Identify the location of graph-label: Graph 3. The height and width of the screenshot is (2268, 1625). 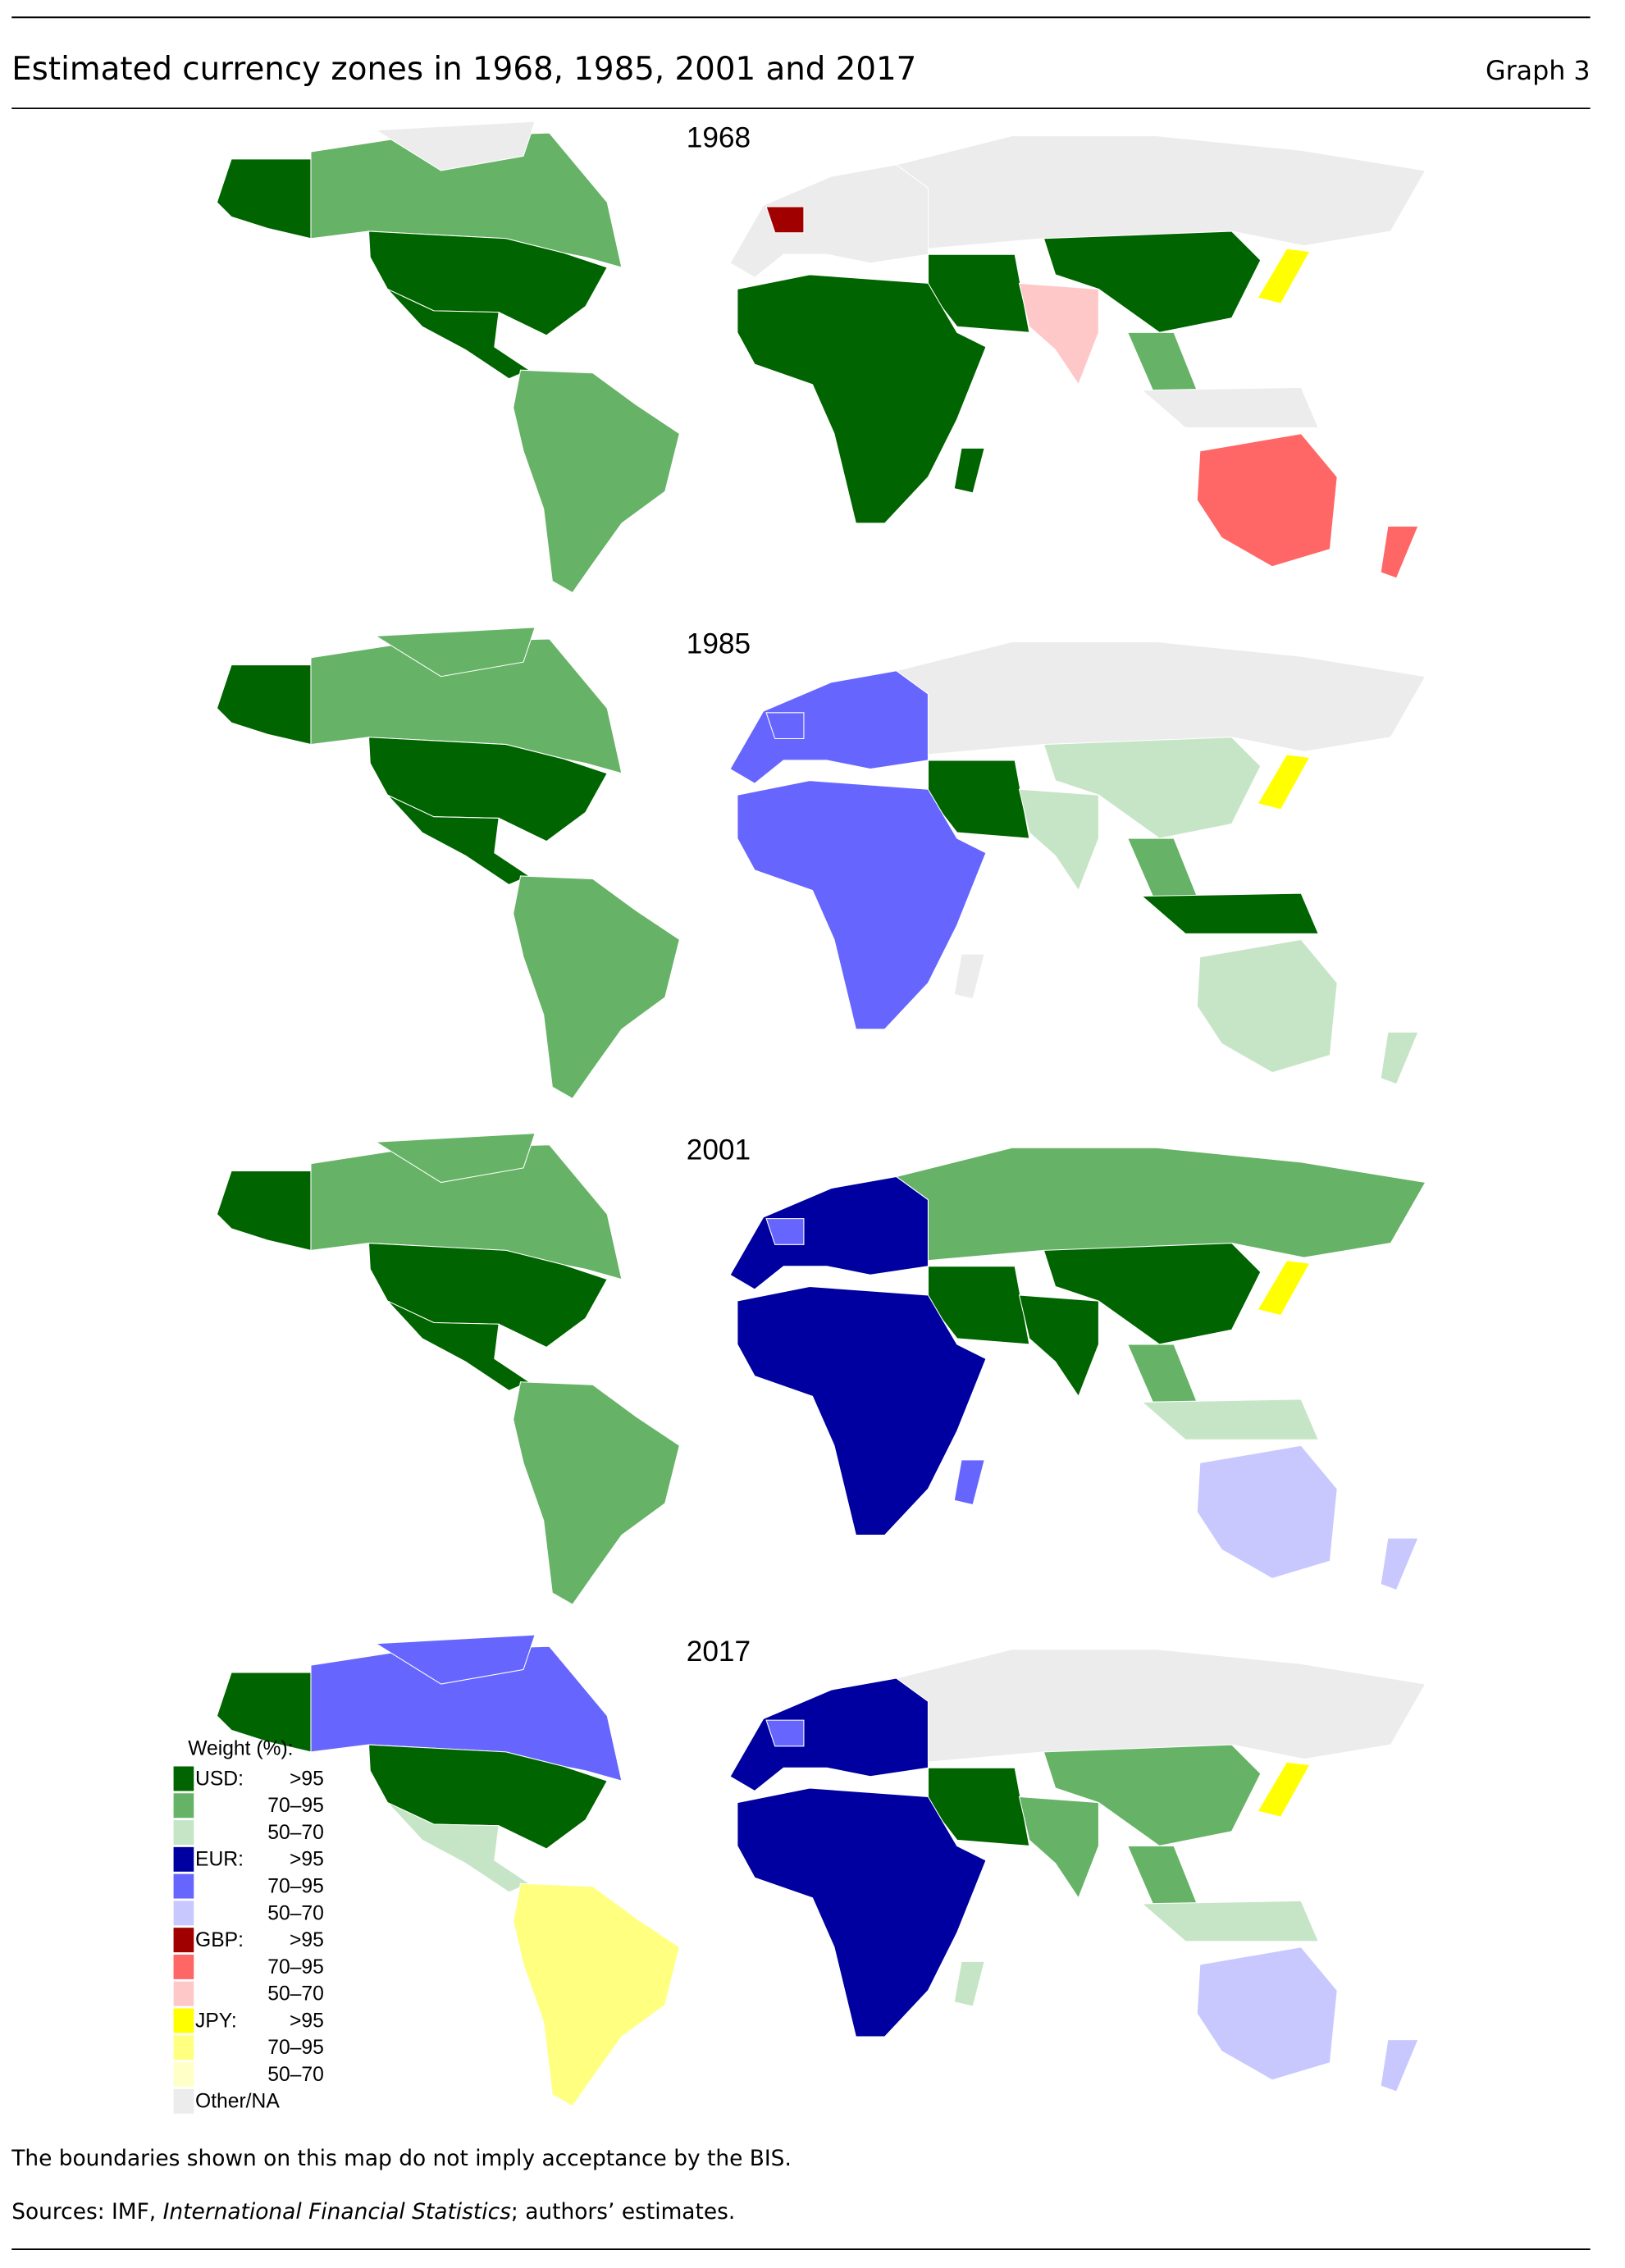
(1539, 72).